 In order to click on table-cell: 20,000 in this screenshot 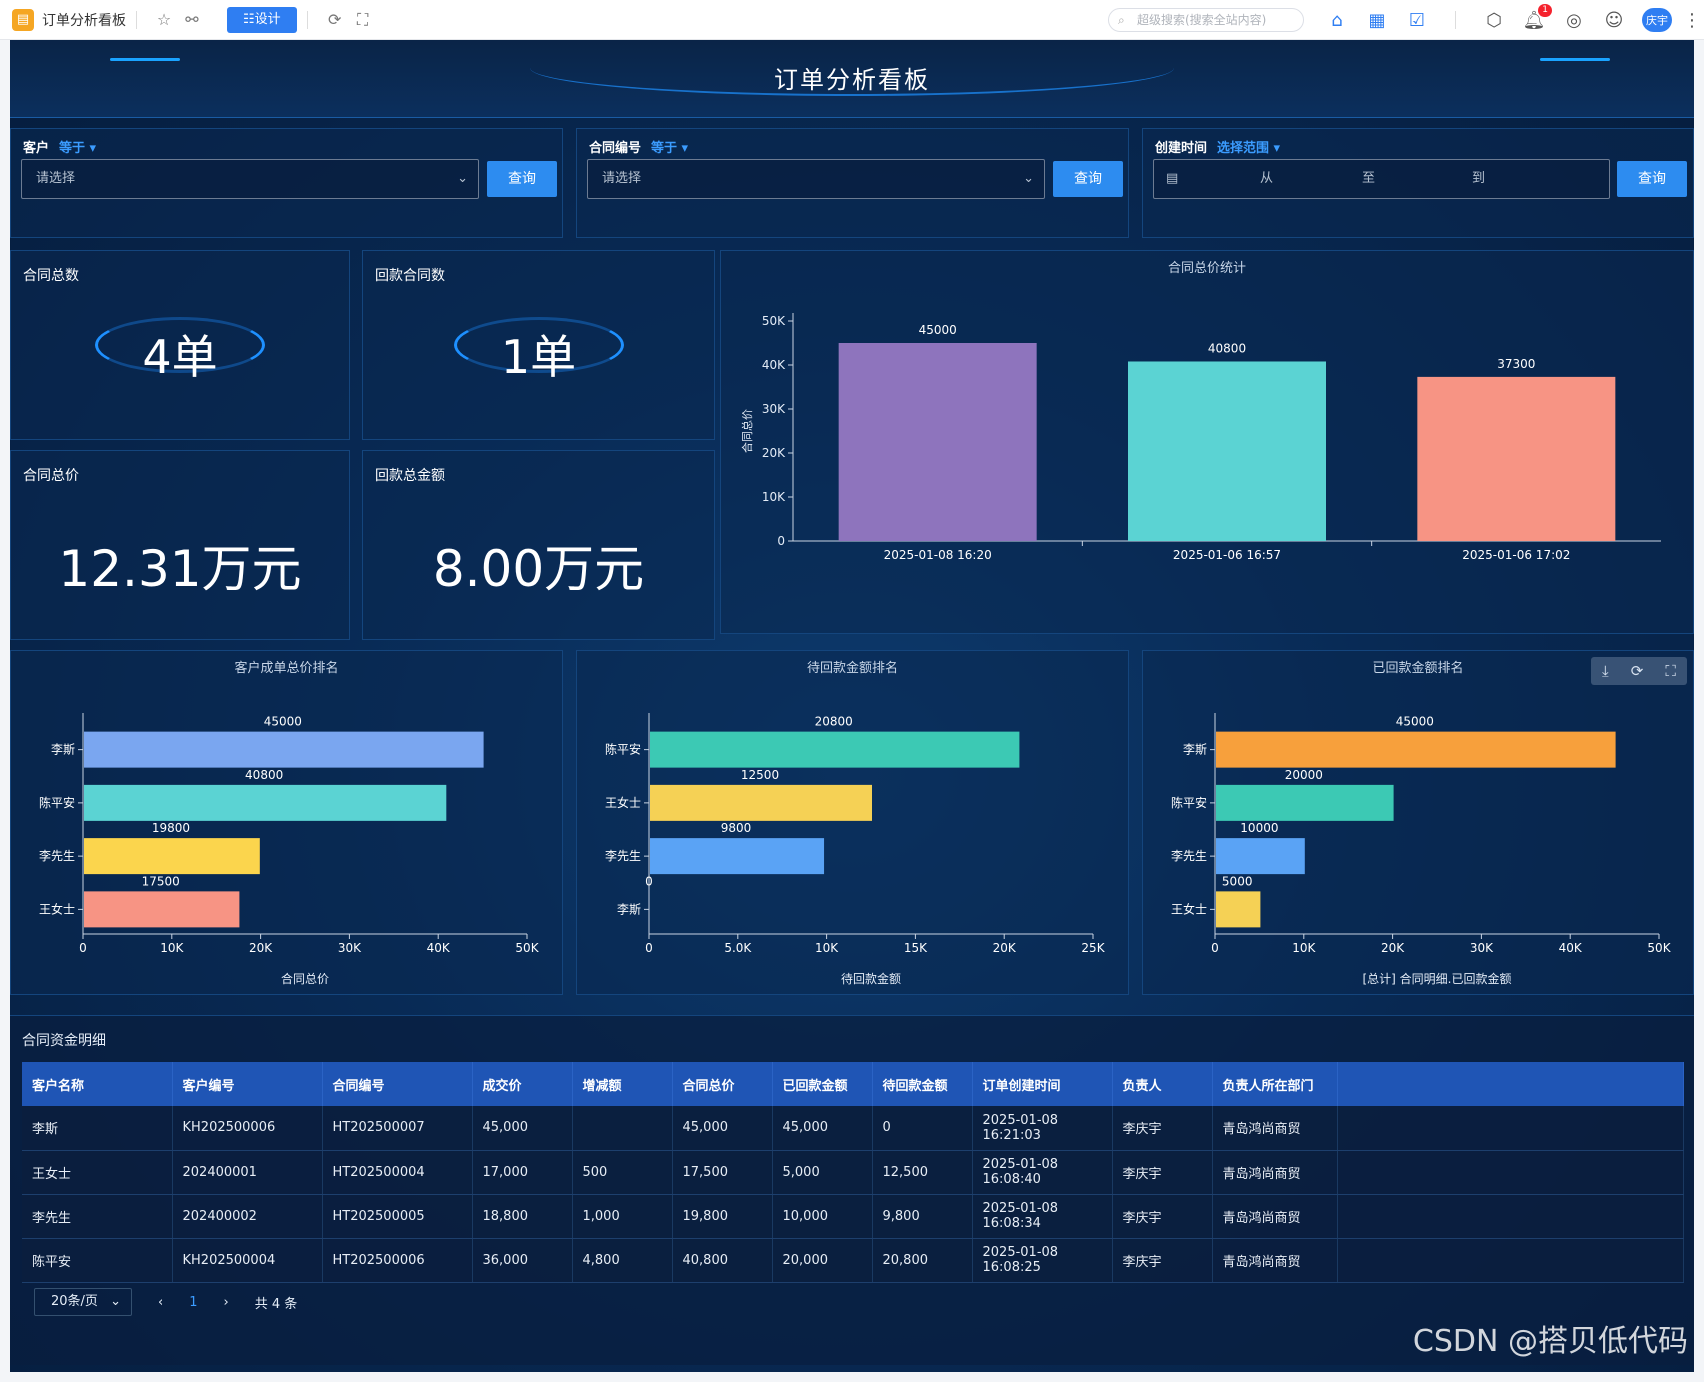, I will do `click(822, 1260)`.